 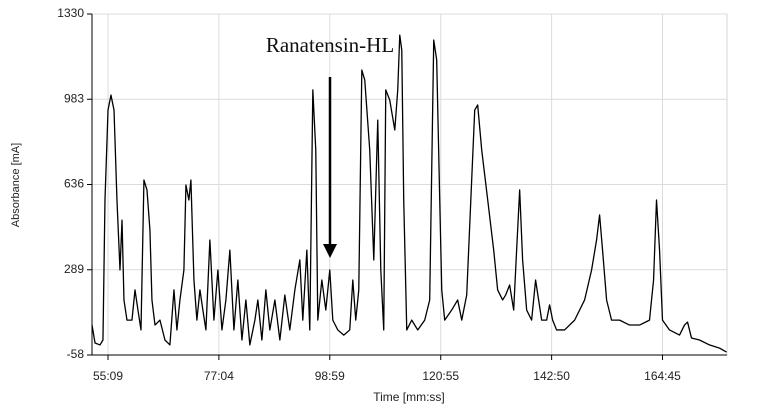 I want to click on x-axis-label: Time [mm:ss], so click(x=409, y=397).